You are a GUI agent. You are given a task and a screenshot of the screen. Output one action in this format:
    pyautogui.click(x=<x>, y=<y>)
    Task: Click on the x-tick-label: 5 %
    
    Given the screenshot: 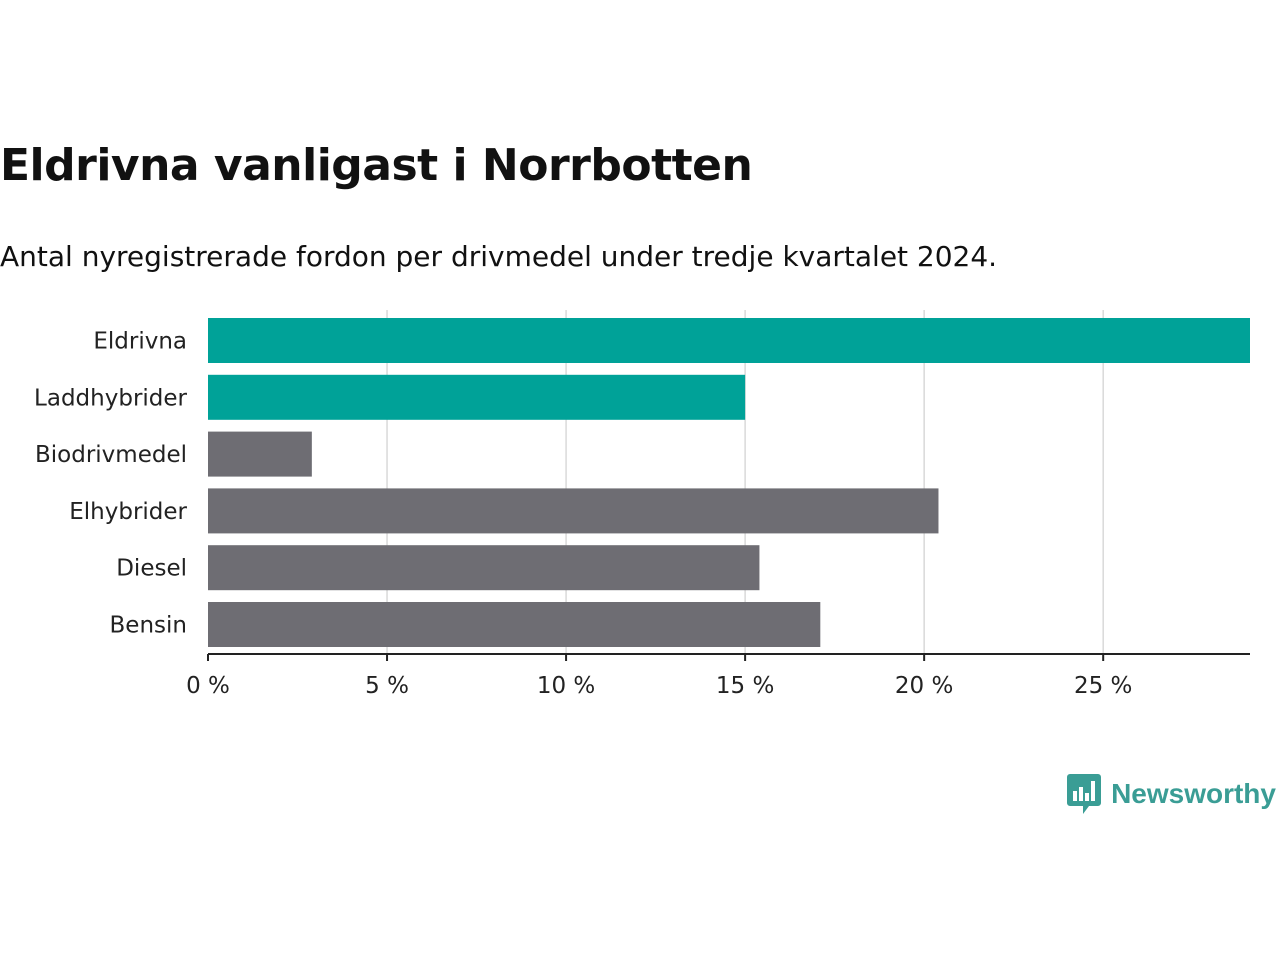 What is the action you would take?
    pyautogui.click(x=387, y=686)
    